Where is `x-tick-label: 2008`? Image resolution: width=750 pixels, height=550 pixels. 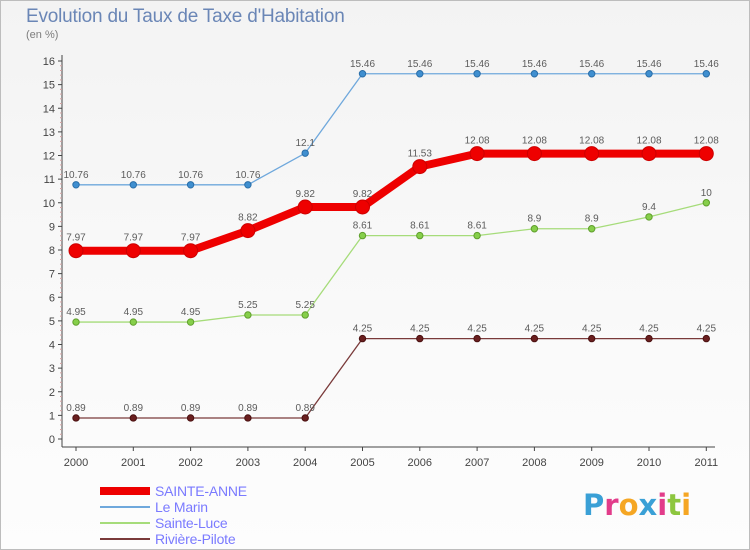
x-tick-label: 2008 is located at coordinates (534, 463).